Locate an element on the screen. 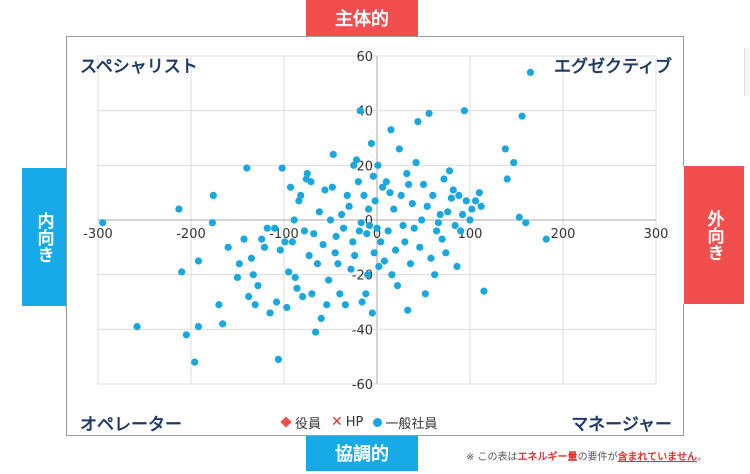 This screenshot has width=750, height=474. footnote: ※ この表はエネルギー量の要件が含まれていません。 is located at coordinates (586, 455).